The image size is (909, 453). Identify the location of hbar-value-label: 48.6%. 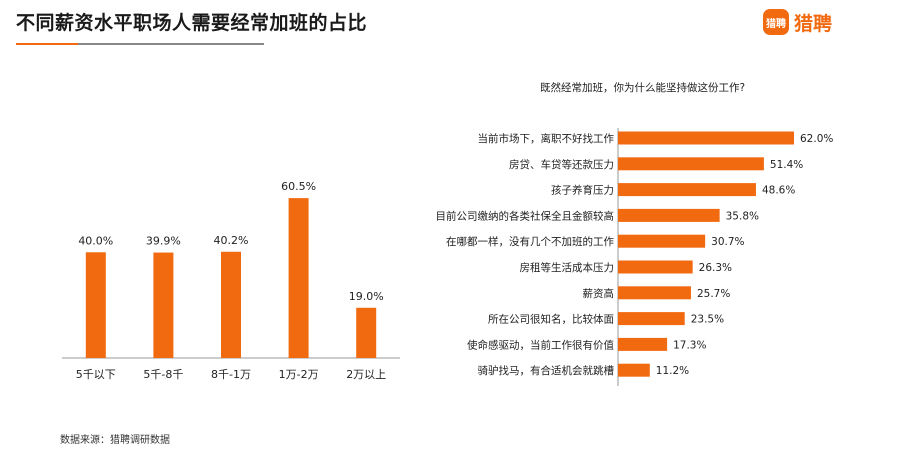
(778, 191).